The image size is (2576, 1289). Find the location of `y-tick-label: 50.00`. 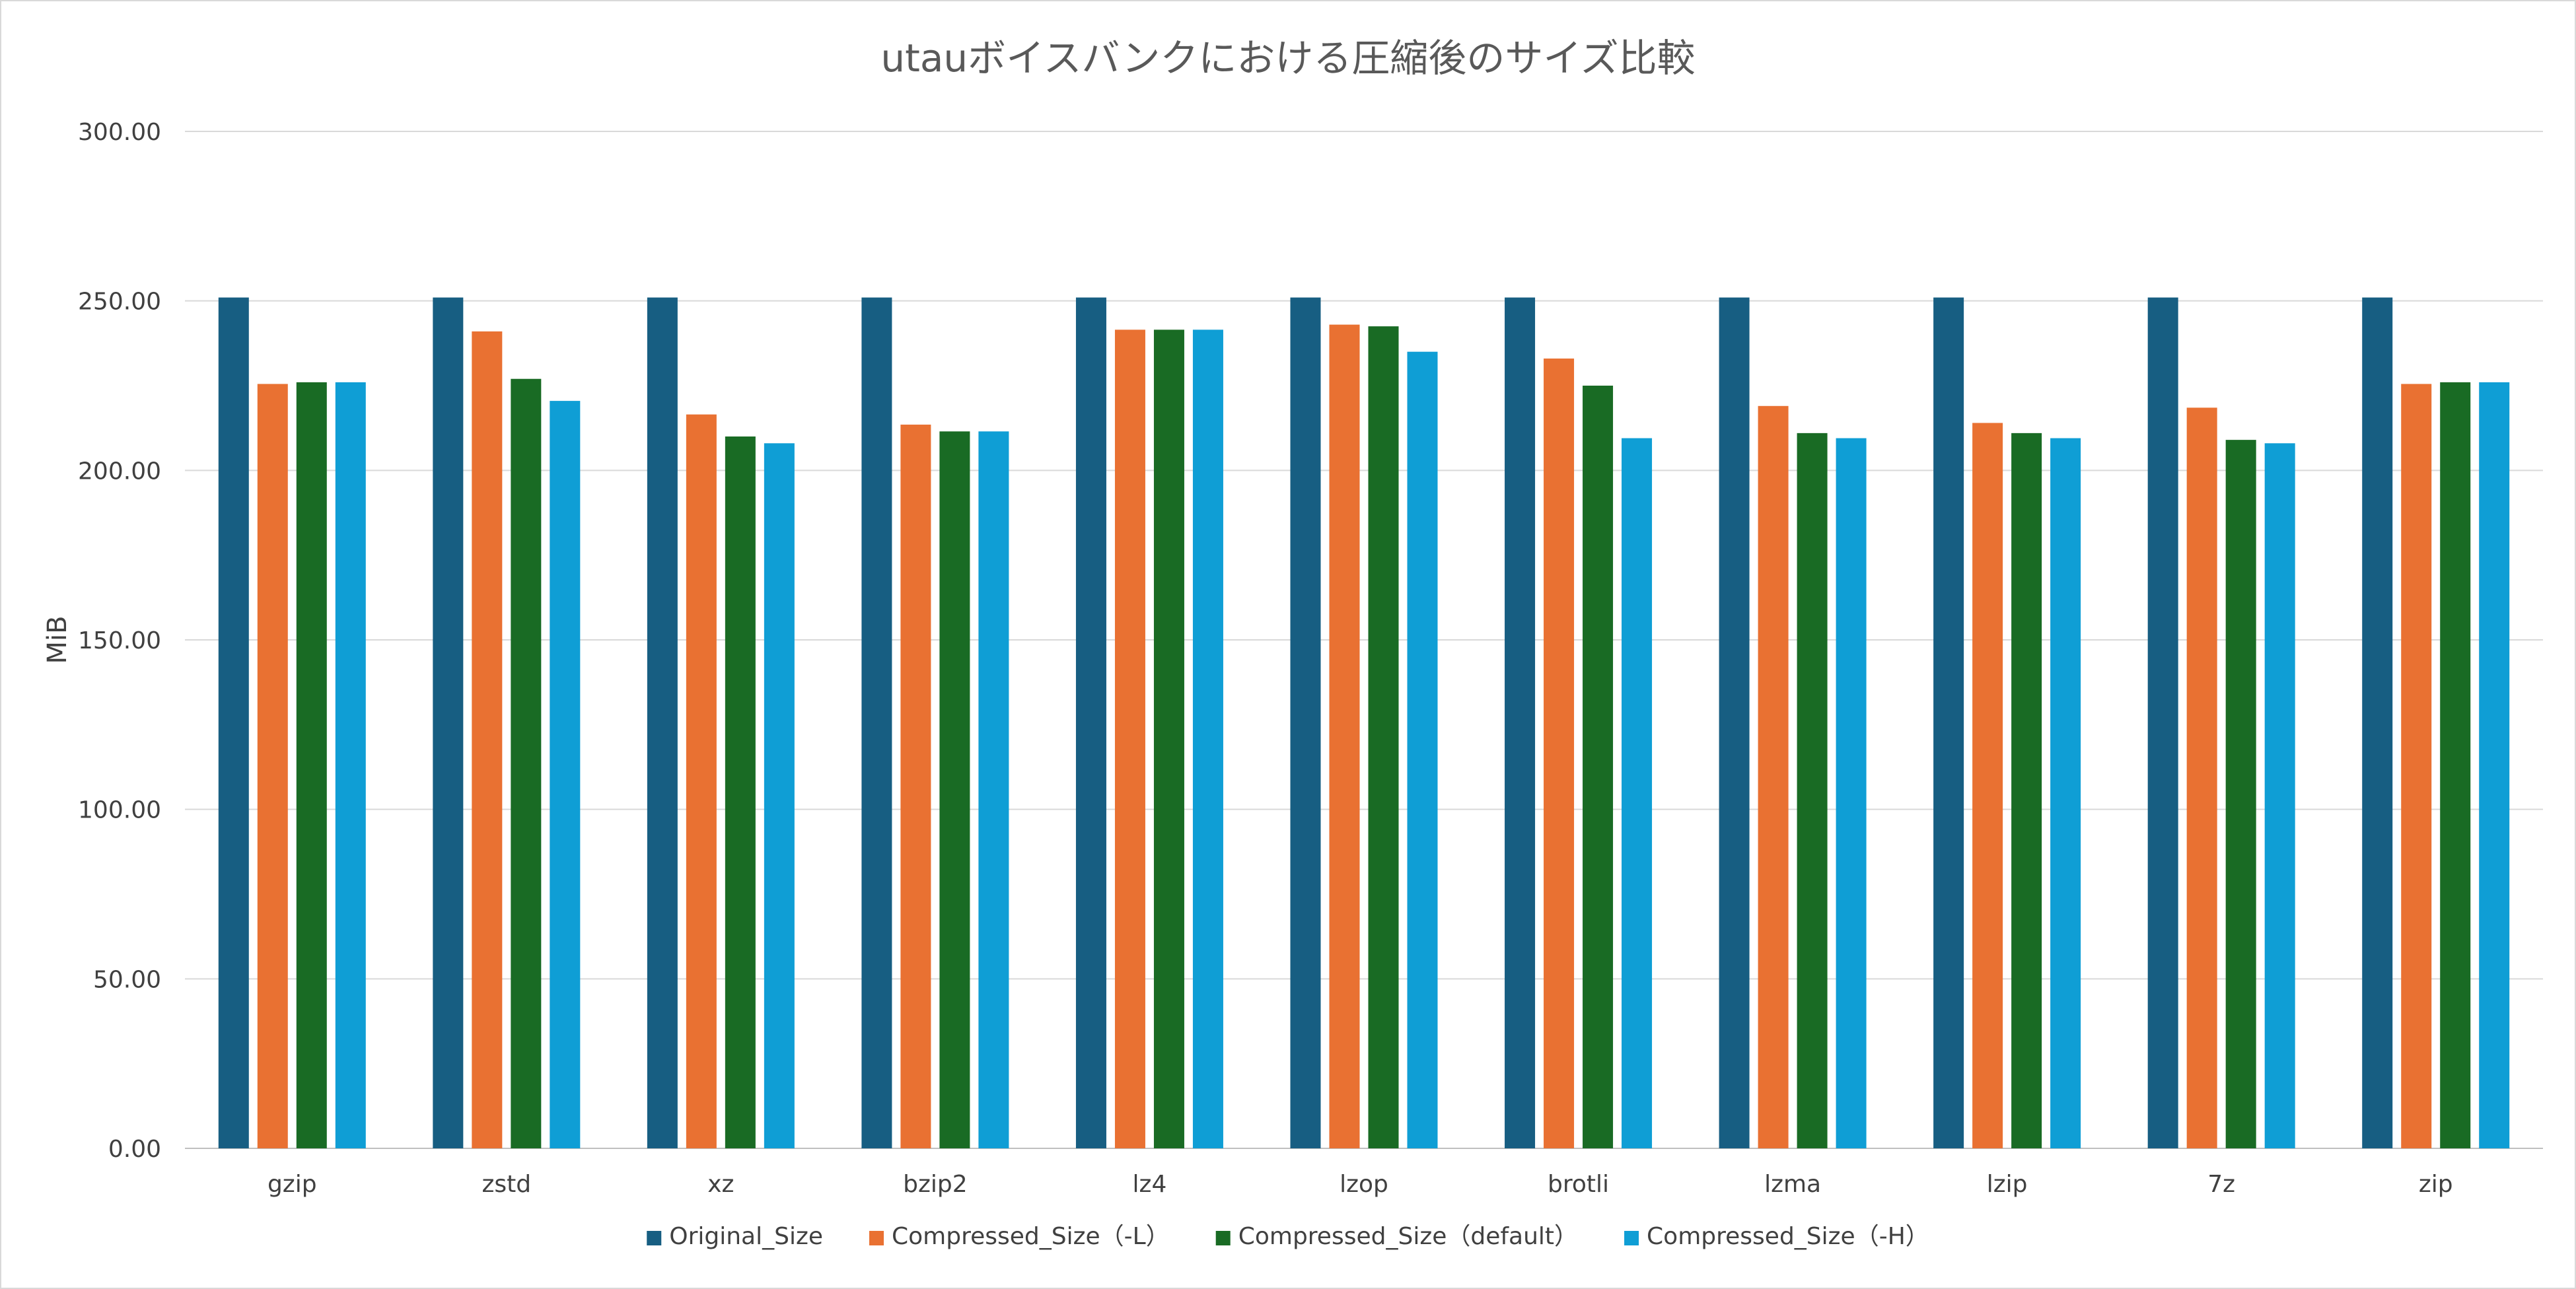

y-tick-label: 50.00 is located at coordinates (127, 979).